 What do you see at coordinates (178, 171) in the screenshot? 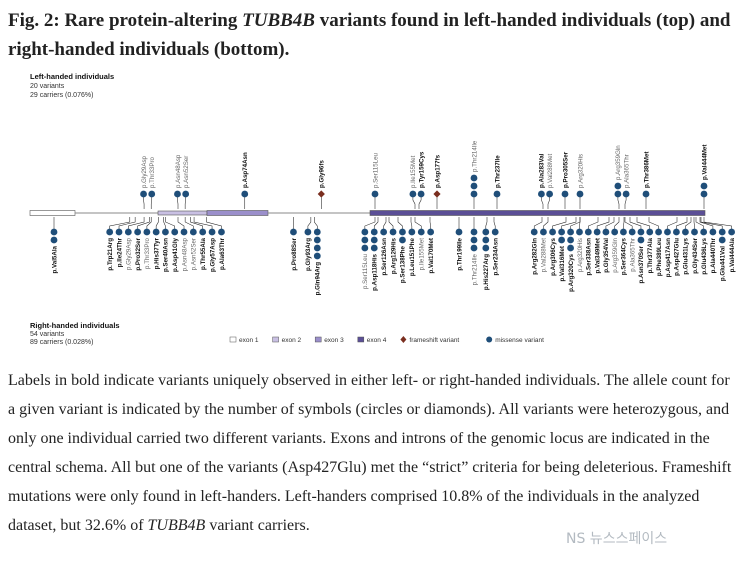
I see `left-variant-asn48asp-label: p.Asn48Asp` at bounding box center [178, 171].